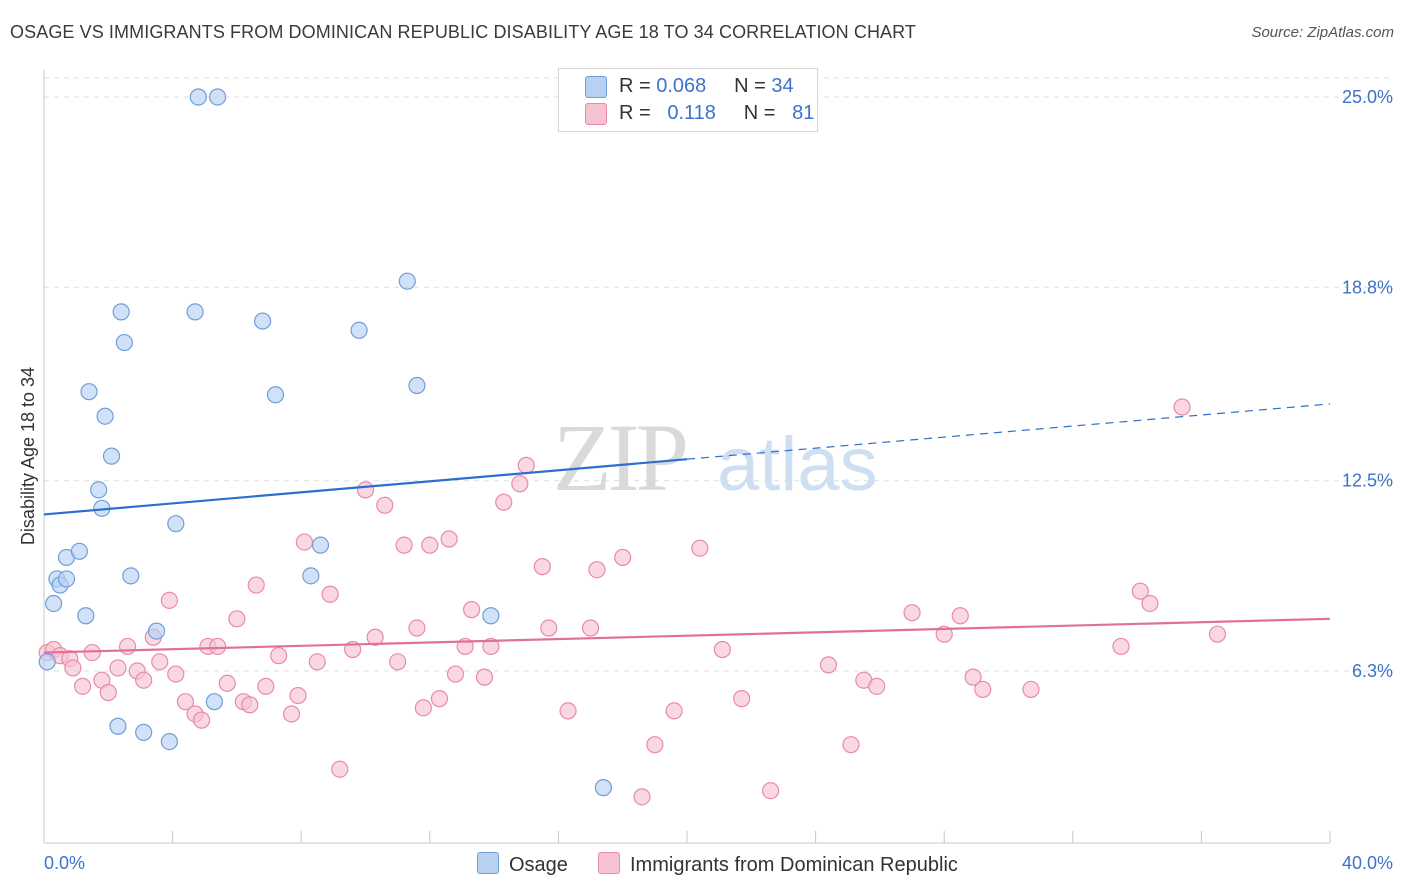 The image size is (1406, 892). I want to click on bottom-legend-osage: Osage, so click(522, 864).